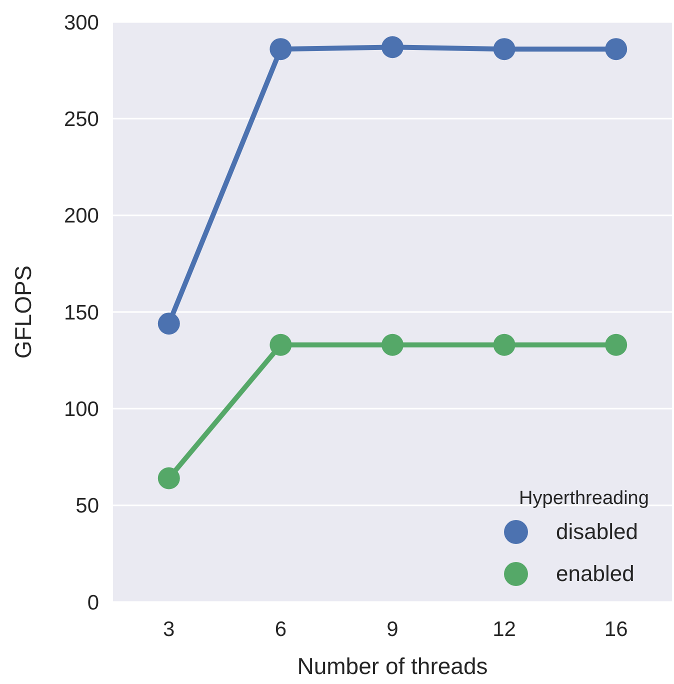 This screenshot has width=674, height=684. Describe the element at coordinates (616, 629) in the screenshot. I see `x-tick-label: 16` at that location.